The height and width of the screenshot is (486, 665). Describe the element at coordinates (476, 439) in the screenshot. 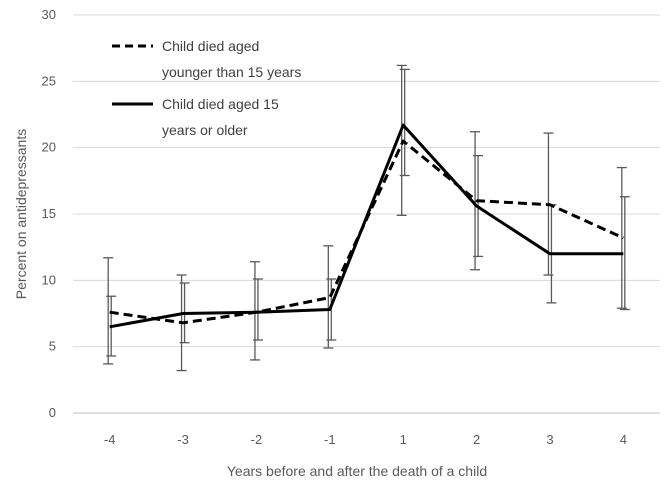

I see `x-tick-label: 2` at that location.